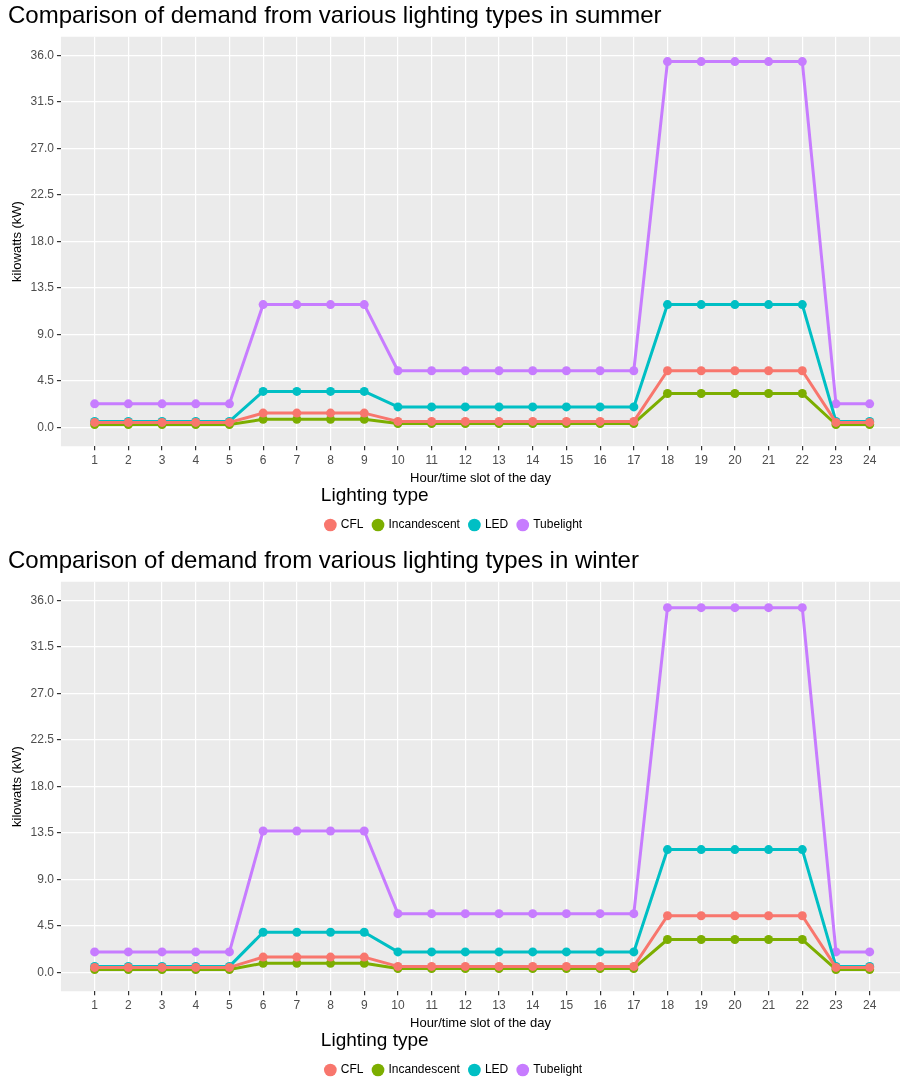 The height and width of the screenshot is (1091, 910). What do you see at coordinates (566, 1004) in the screenshot?
I see `x-tick-label: 15` at bounding box center [566, 1004].